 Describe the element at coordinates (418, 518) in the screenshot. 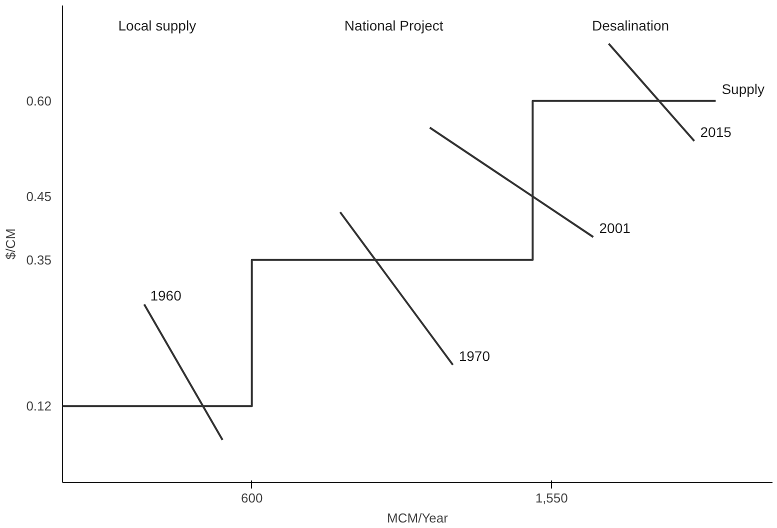

I see `x-axis-title: MCM/Year` at that location.